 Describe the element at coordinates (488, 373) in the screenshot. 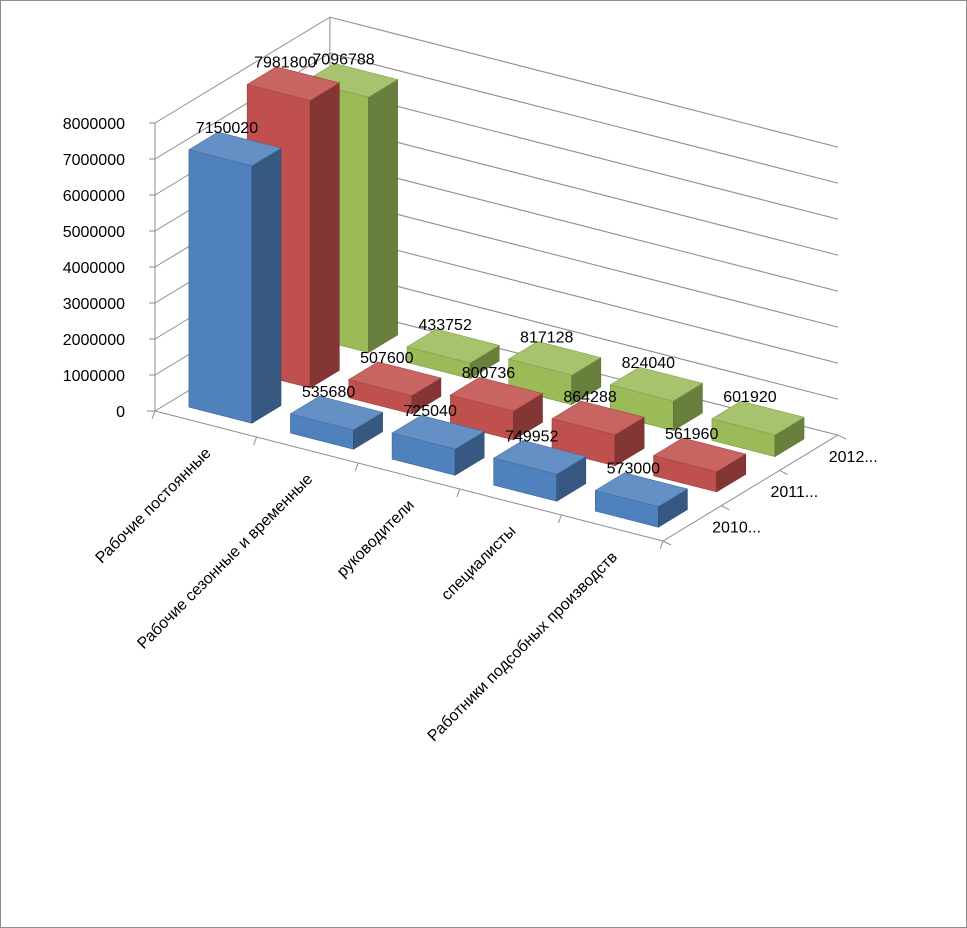

I see `data-label: 800736` at that location.